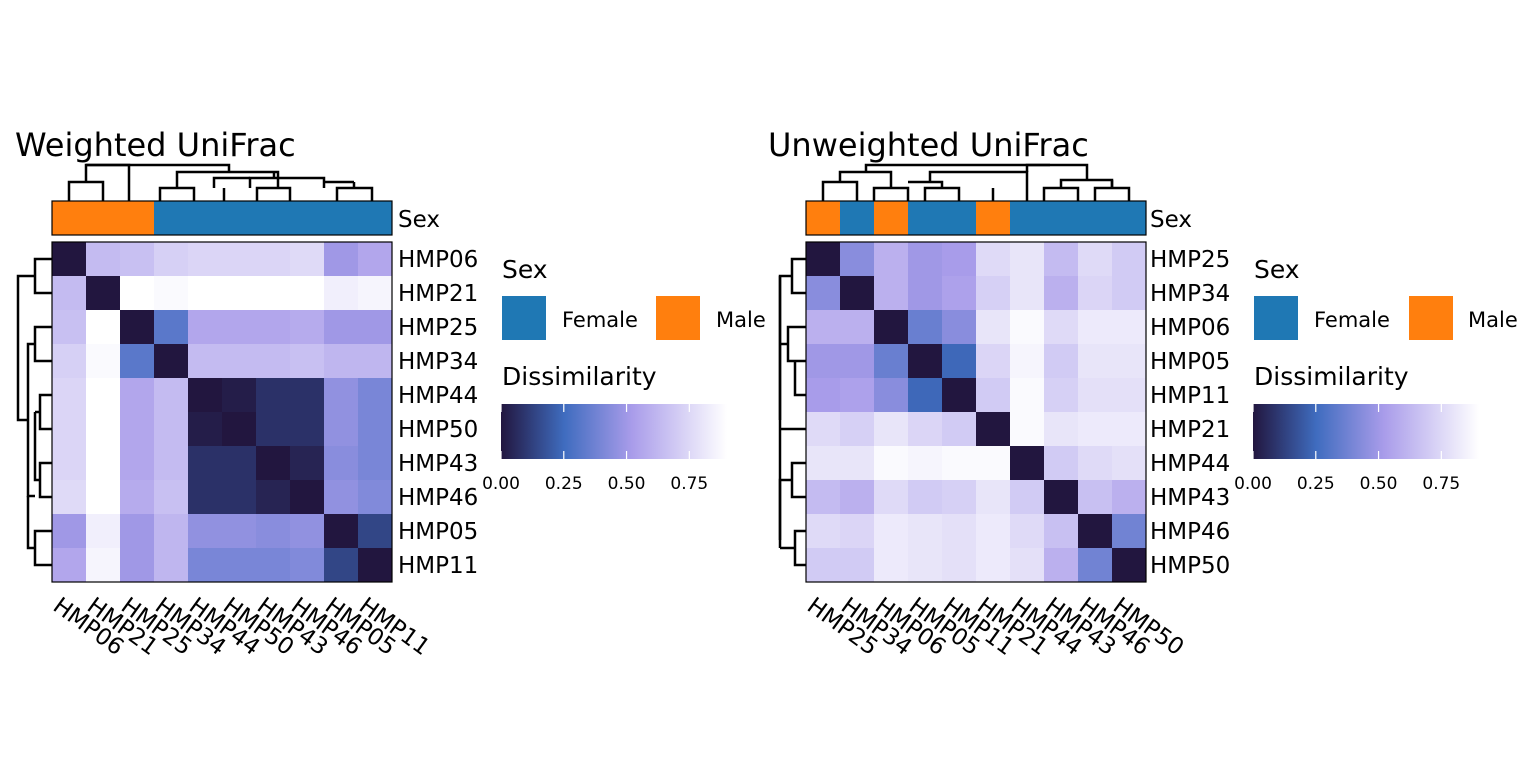 The width and height of the screenshot is (1536, 768). I want to click on legend-label-female: Female, so click(600, 320).